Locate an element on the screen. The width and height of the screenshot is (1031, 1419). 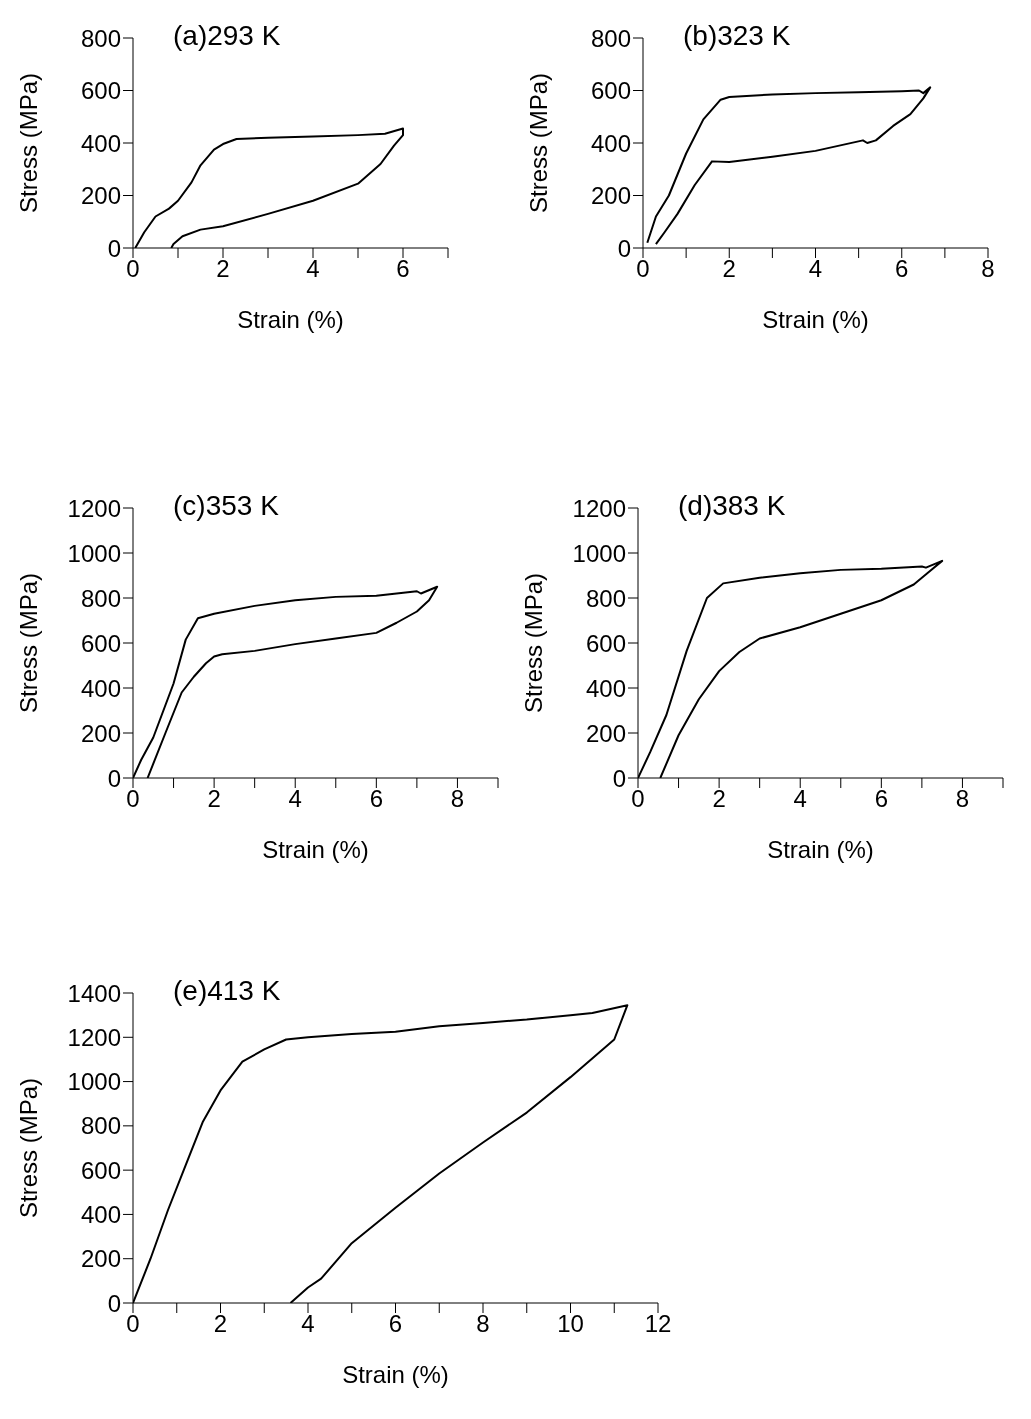
chart-title: (e)413 K is located at coordinates (227, 991).